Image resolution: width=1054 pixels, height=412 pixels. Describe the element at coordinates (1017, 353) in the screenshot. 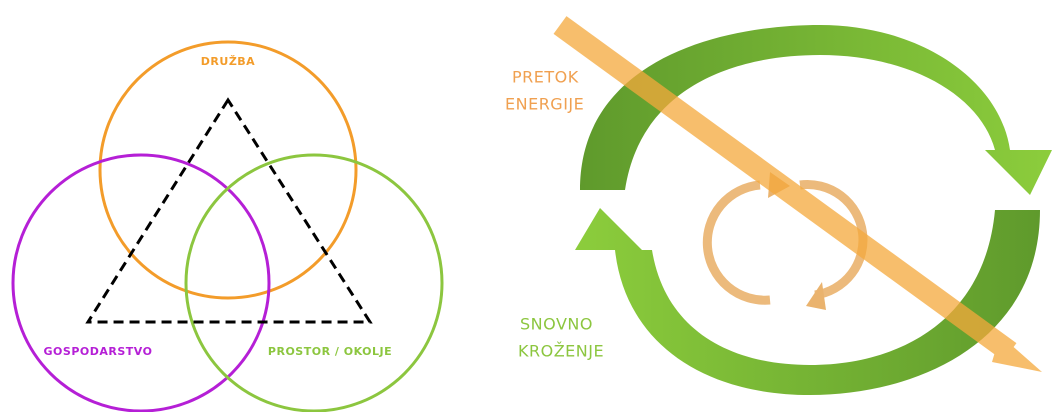

I see `energy-head` at that location.